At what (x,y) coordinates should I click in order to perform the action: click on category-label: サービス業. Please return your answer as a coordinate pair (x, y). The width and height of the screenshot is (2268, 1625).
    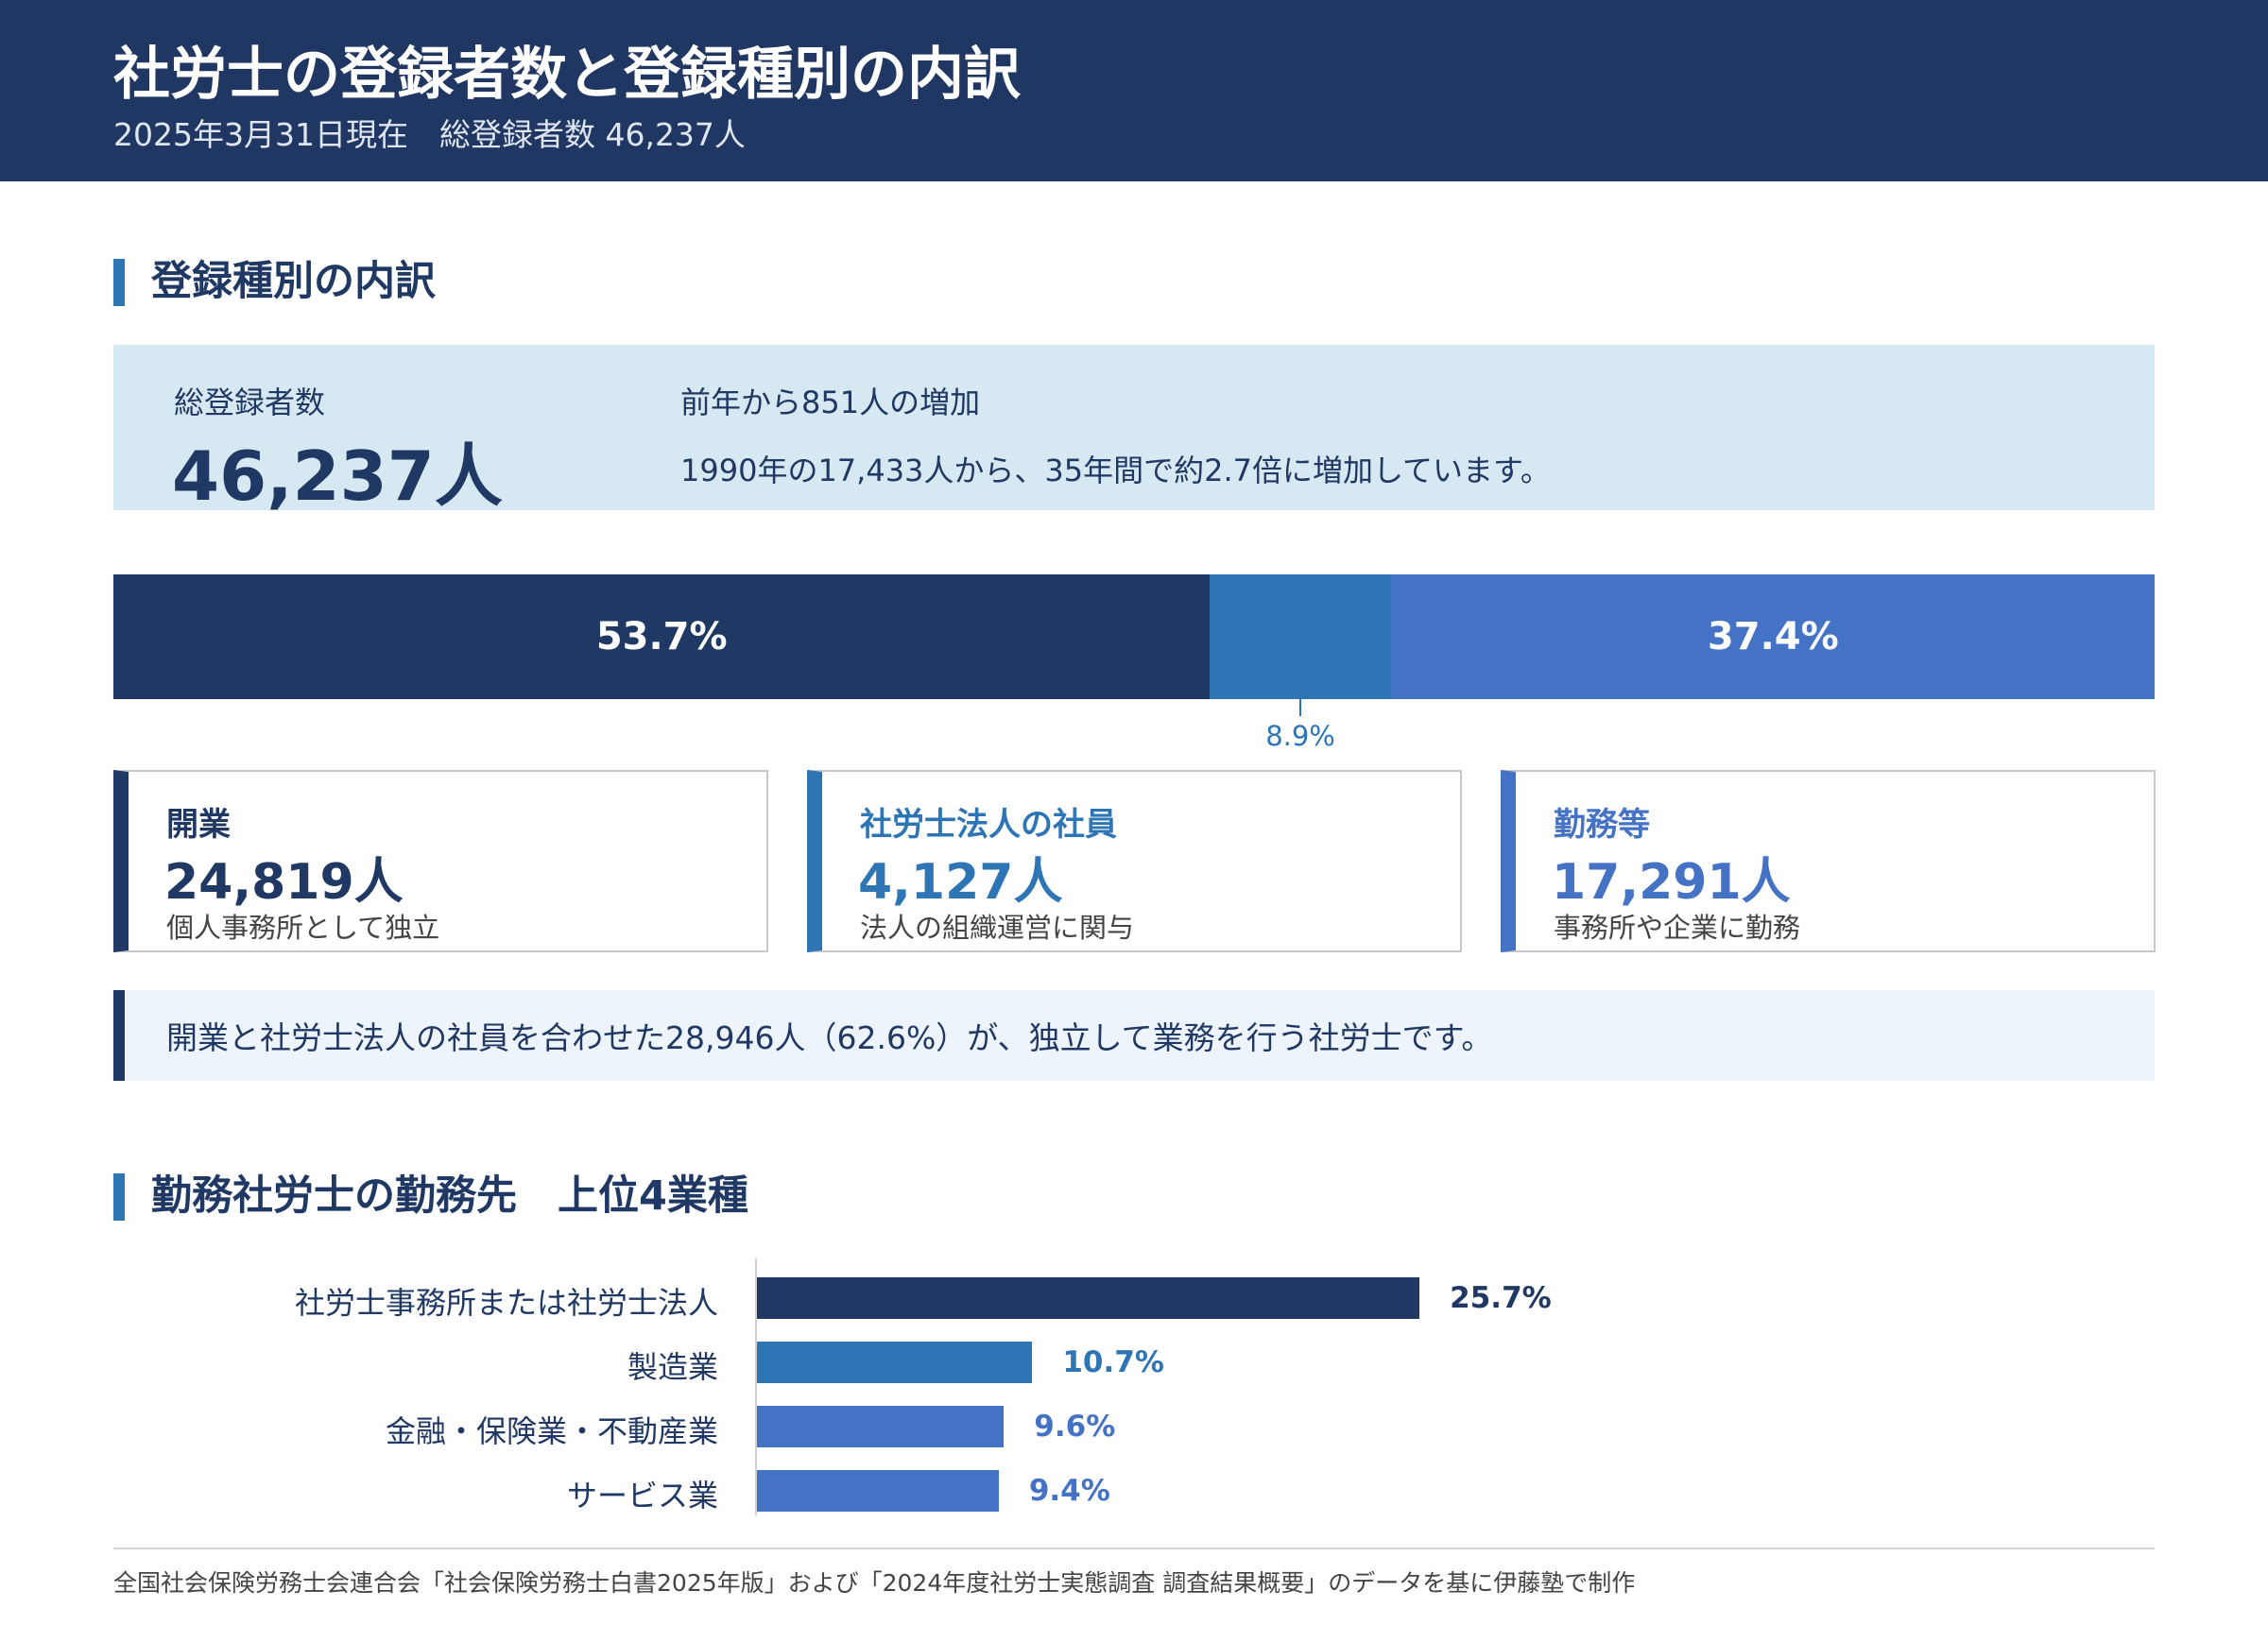
    Looking at the image, I should click on (642, 1496).